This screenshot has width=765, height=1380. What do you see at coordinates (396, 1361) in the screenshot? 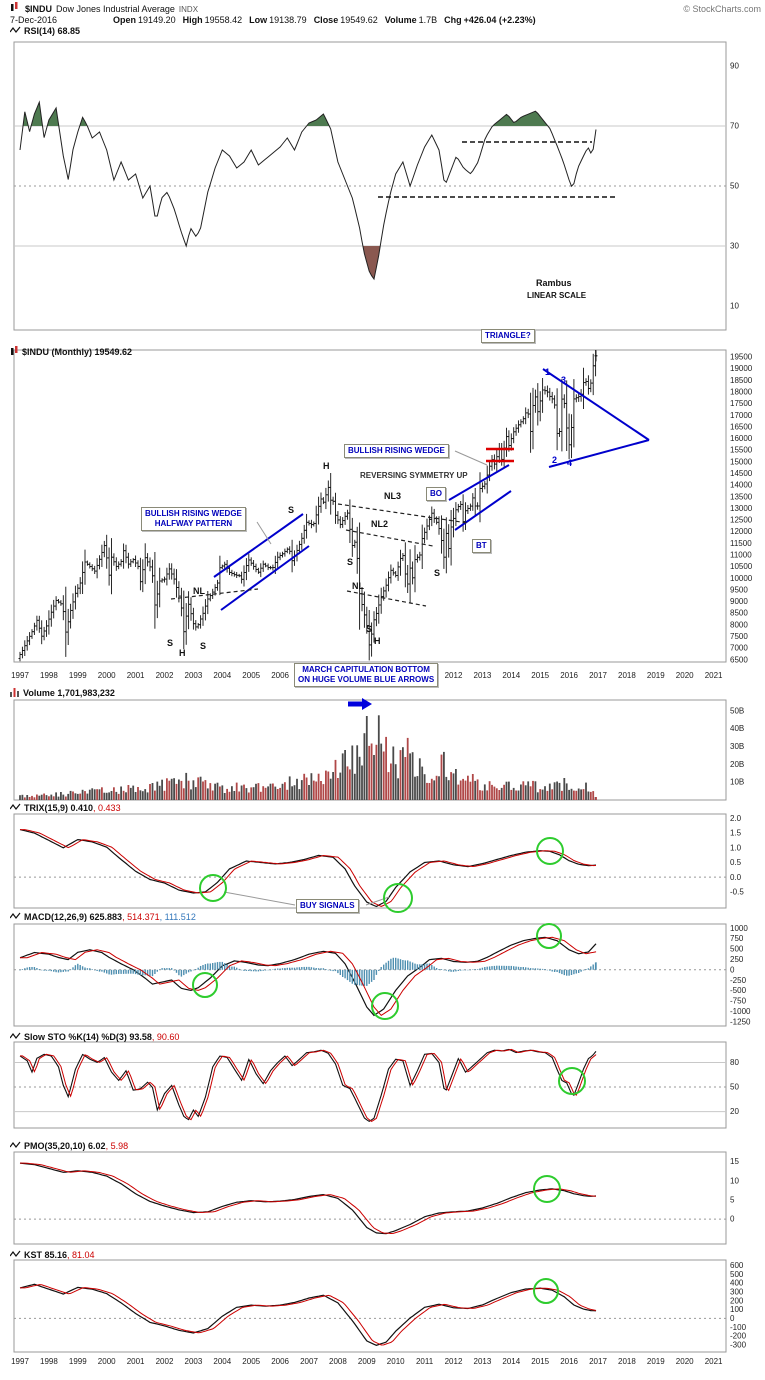
I see `svg-text: 2010` at bounding box center [396, 1361].